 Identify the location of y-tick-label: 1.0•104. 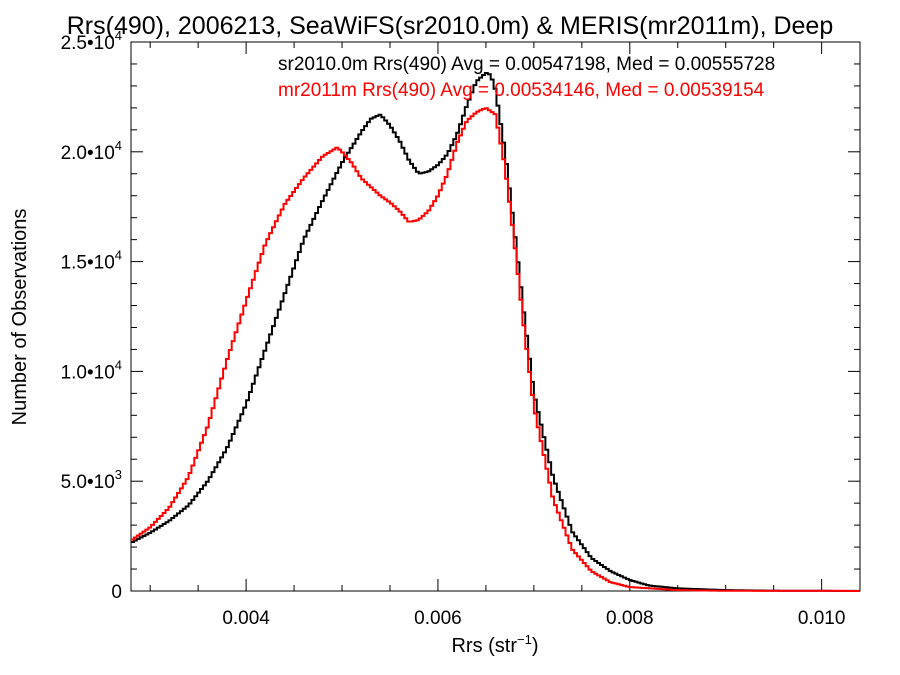
(91, 370).